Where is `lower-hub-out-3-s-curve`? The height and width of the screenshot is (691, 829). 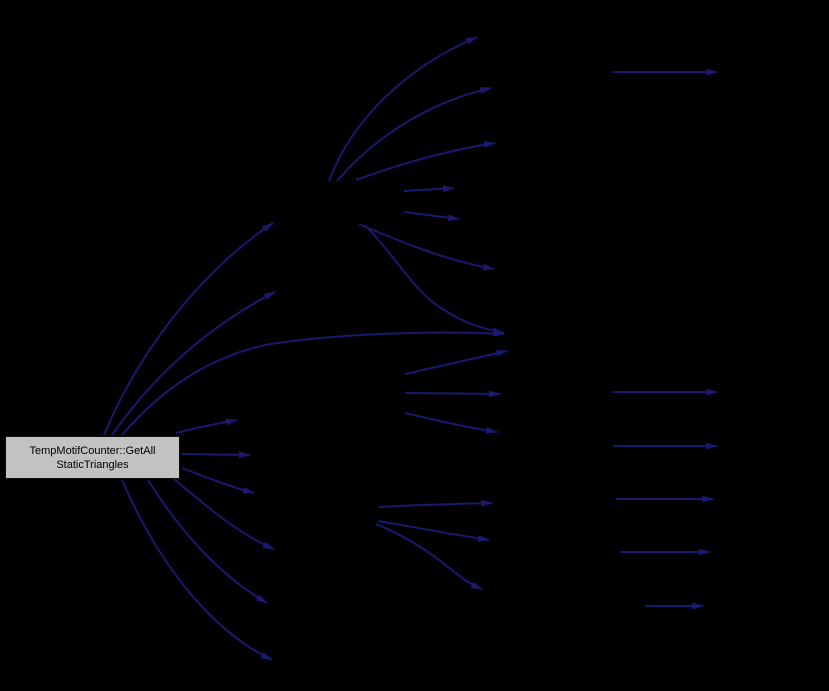
lower-hub-out-3-s-curve is located at coordinates (429, 556).